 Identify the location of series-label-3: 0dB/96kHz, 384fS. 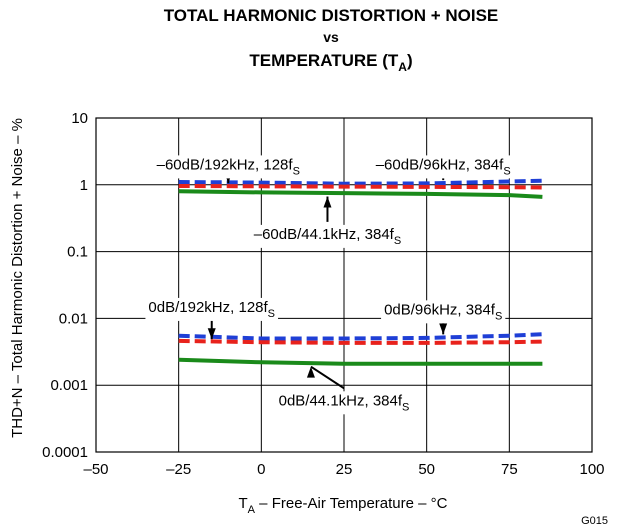
(443, 311).